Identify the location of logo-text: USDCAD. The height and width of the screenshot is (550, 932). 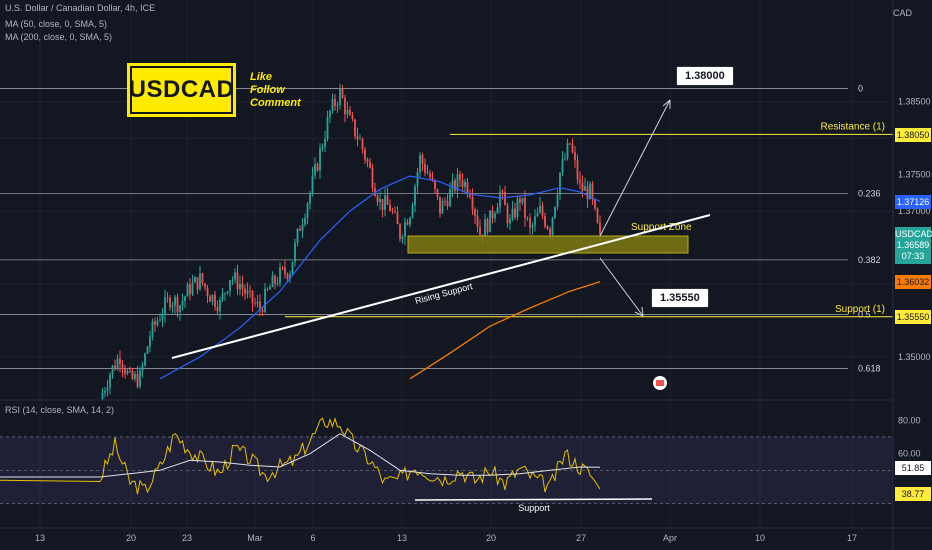
(181, 90).